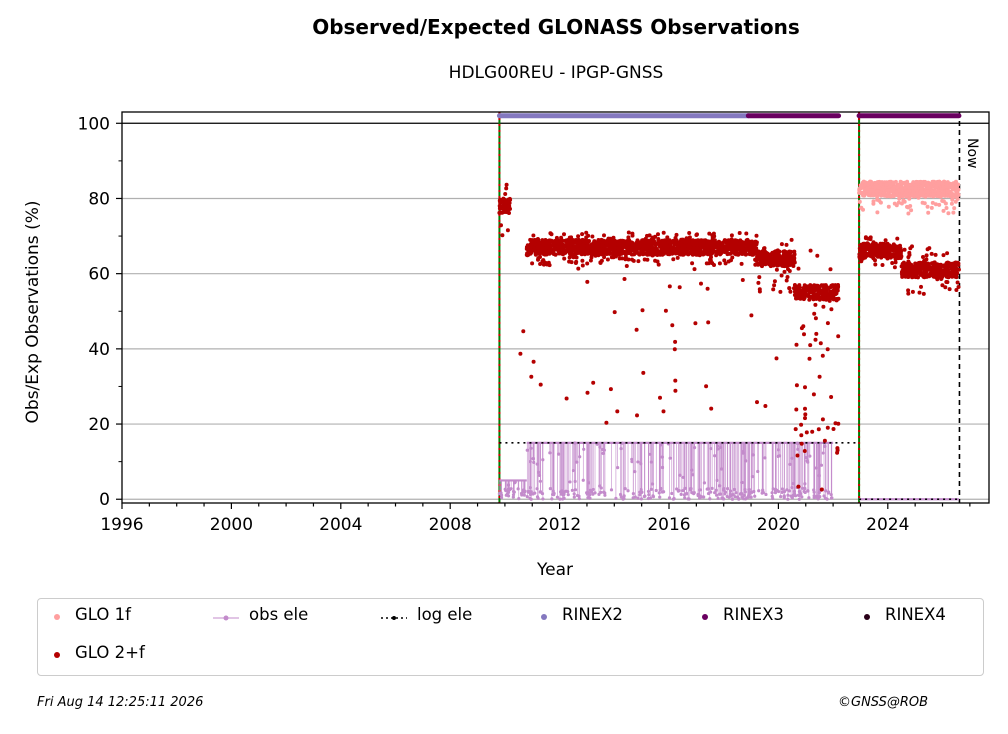 The width and height of the screenshot is (1008, 734). I want to click on legend-label-rinex2: RINEX2, so click(592, 614).